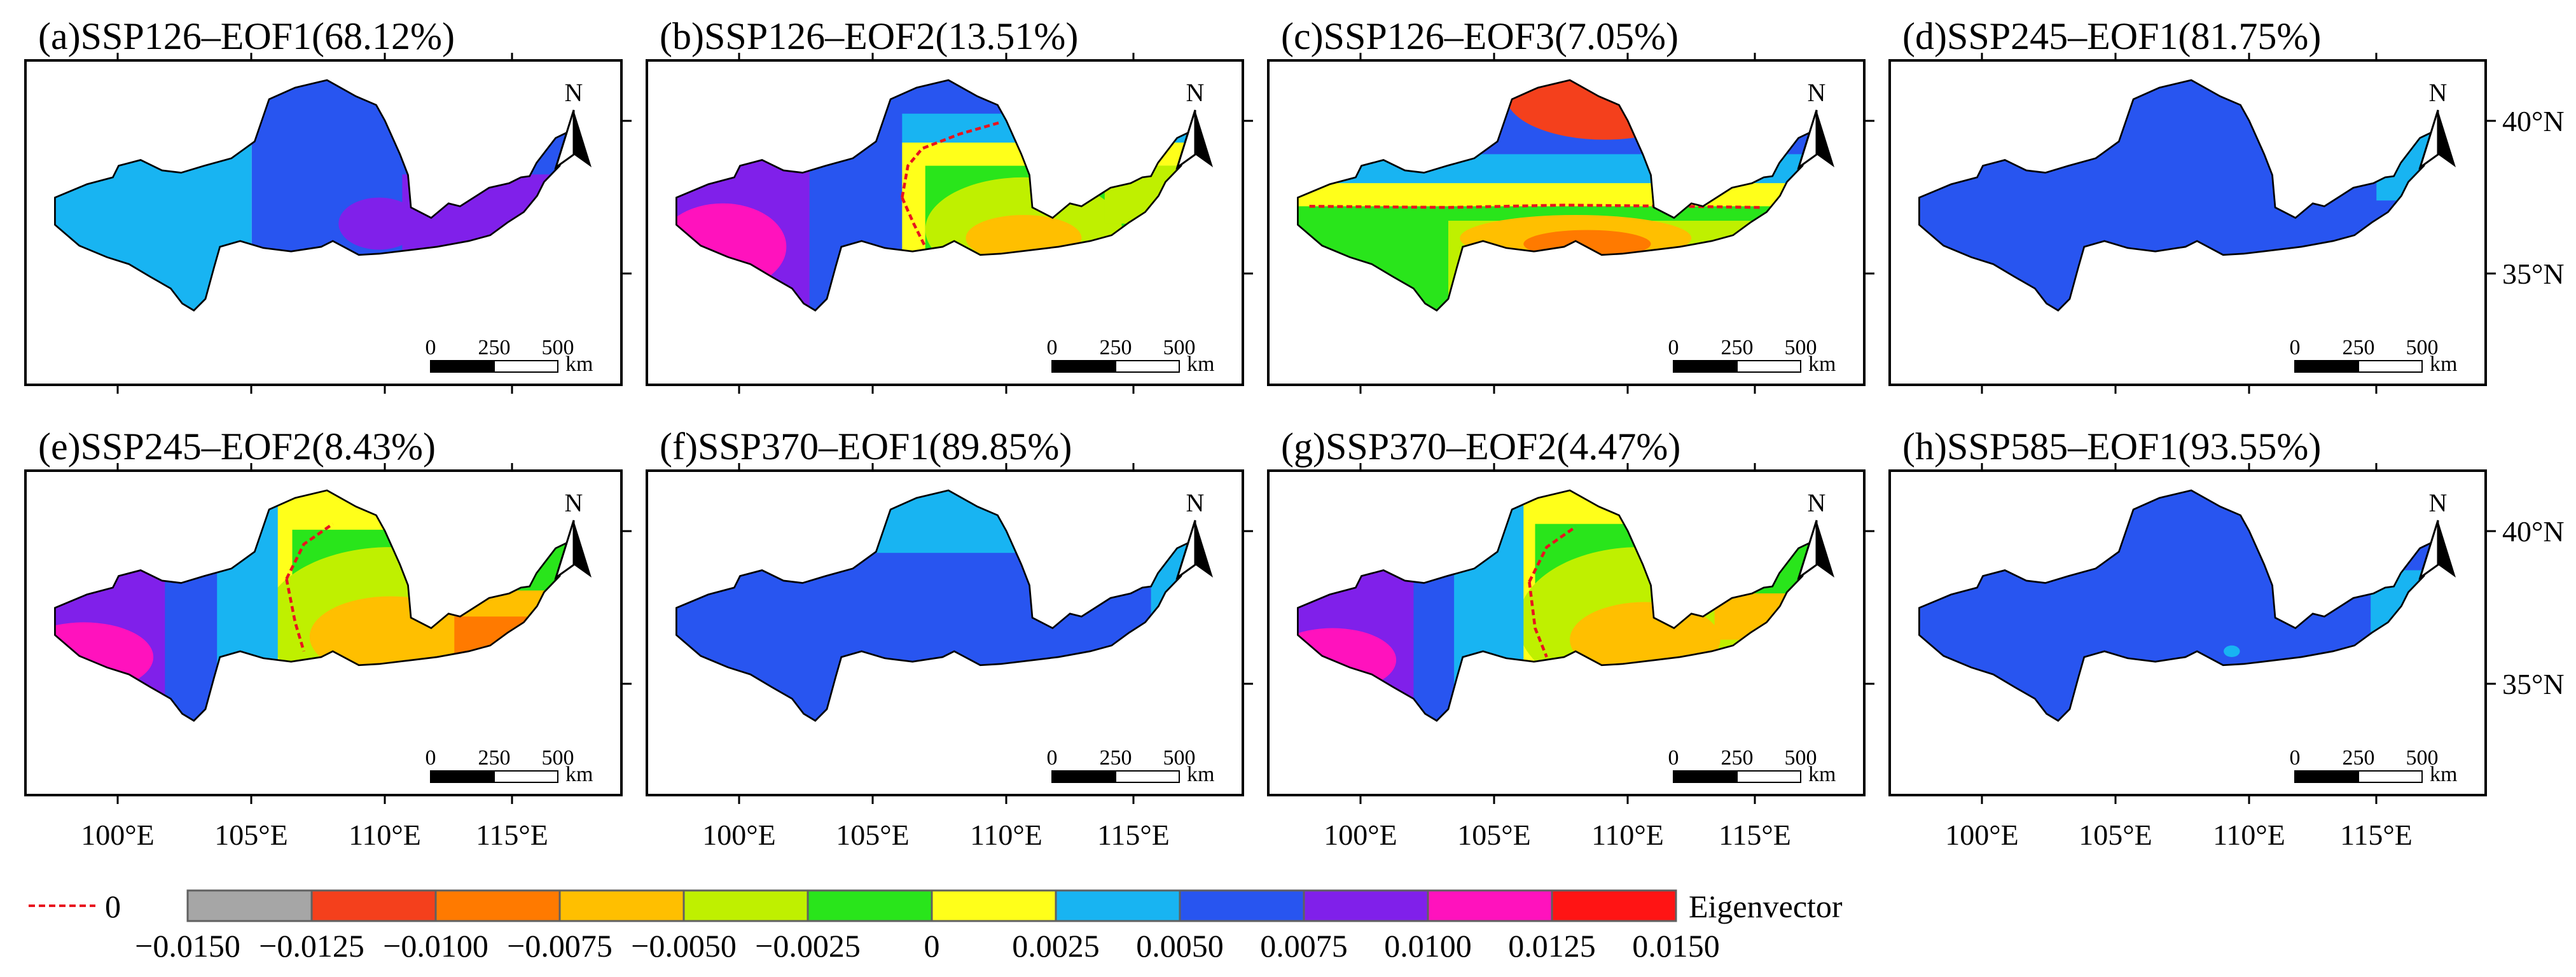  I want to click on panel-title: (f)SSP370–EOF1(89.85%), so click(866, 447).